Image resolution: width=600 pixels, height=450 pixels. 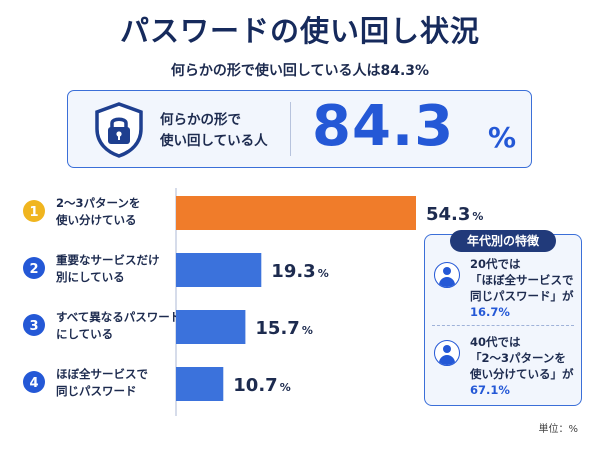 I want to click on note-line: 同じパスワード」が, so click(x=522, y=296).